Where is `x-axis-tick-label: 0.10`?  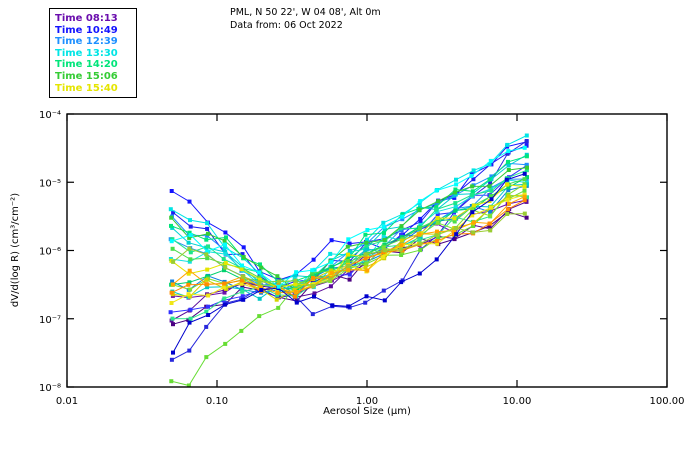
x-axis-tick-label: 0.10 is located at coordinates (217, 401).